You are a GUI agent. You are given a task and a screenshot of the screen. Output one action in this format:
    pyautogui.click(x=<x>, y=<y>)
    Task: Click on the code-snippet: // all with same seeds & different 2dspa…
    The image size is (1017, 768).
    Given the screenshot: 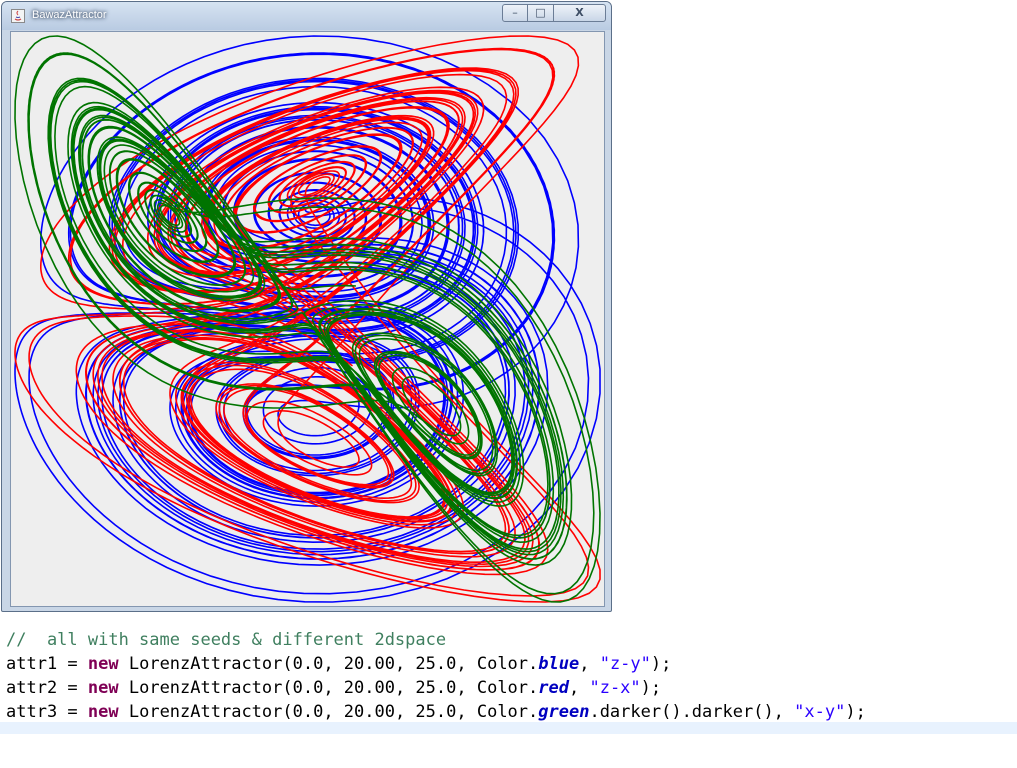 What is the action you would take?
    pyautogui.click(x=511, y=676)
    